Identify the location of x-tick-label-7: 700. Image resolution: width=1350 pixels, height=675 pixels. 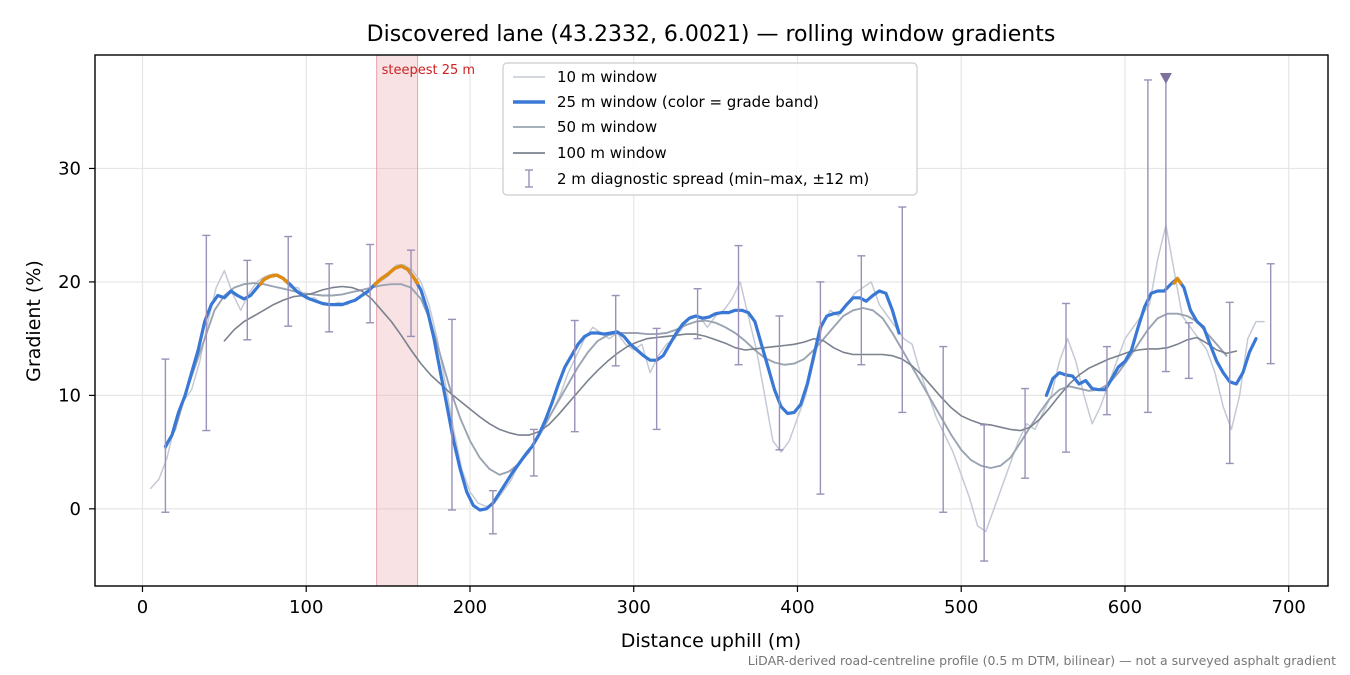
(1289, 607).